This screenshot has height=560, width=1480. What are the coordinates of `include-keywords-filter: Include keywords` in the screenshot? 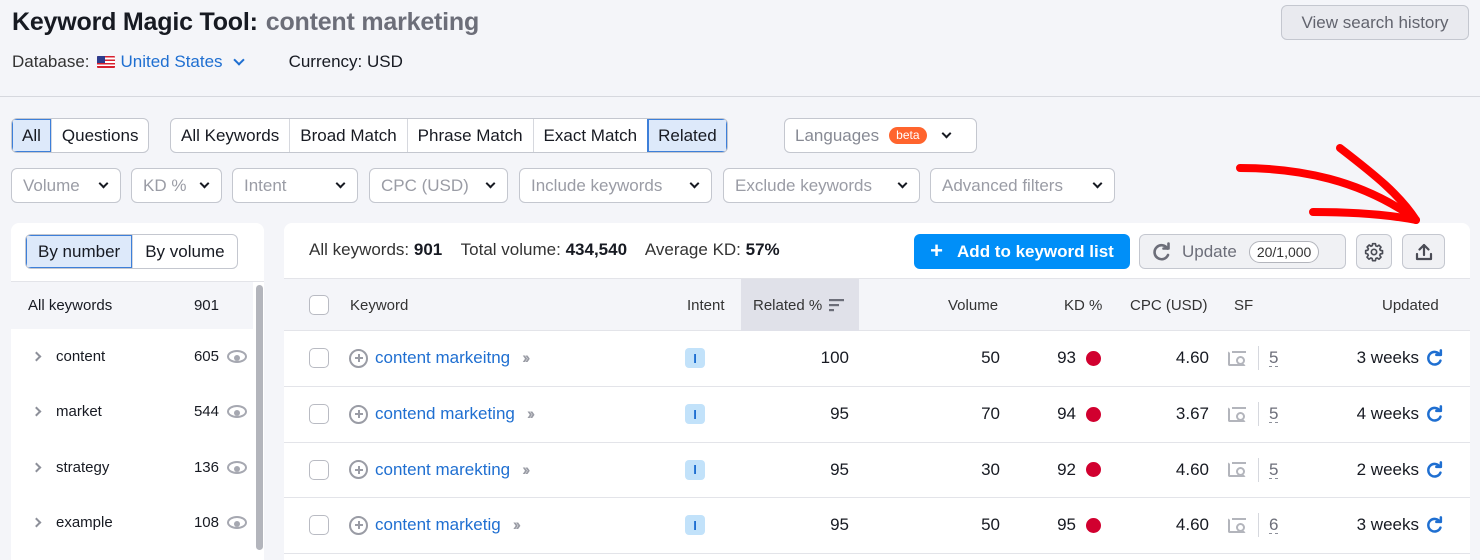 It's located at (615, 185).